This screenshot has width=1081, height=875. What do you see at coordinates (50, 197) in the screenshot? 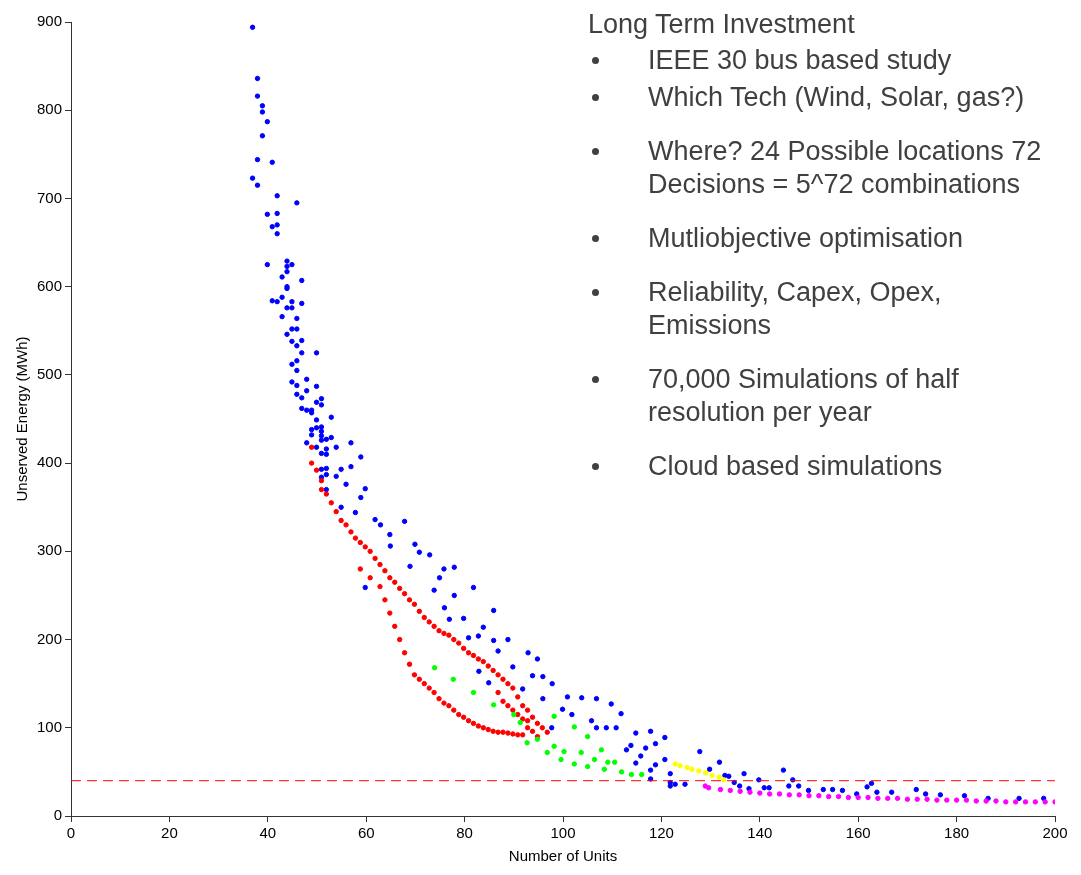
I see `y-tick-label: 700` at bounding box center [50, 197].